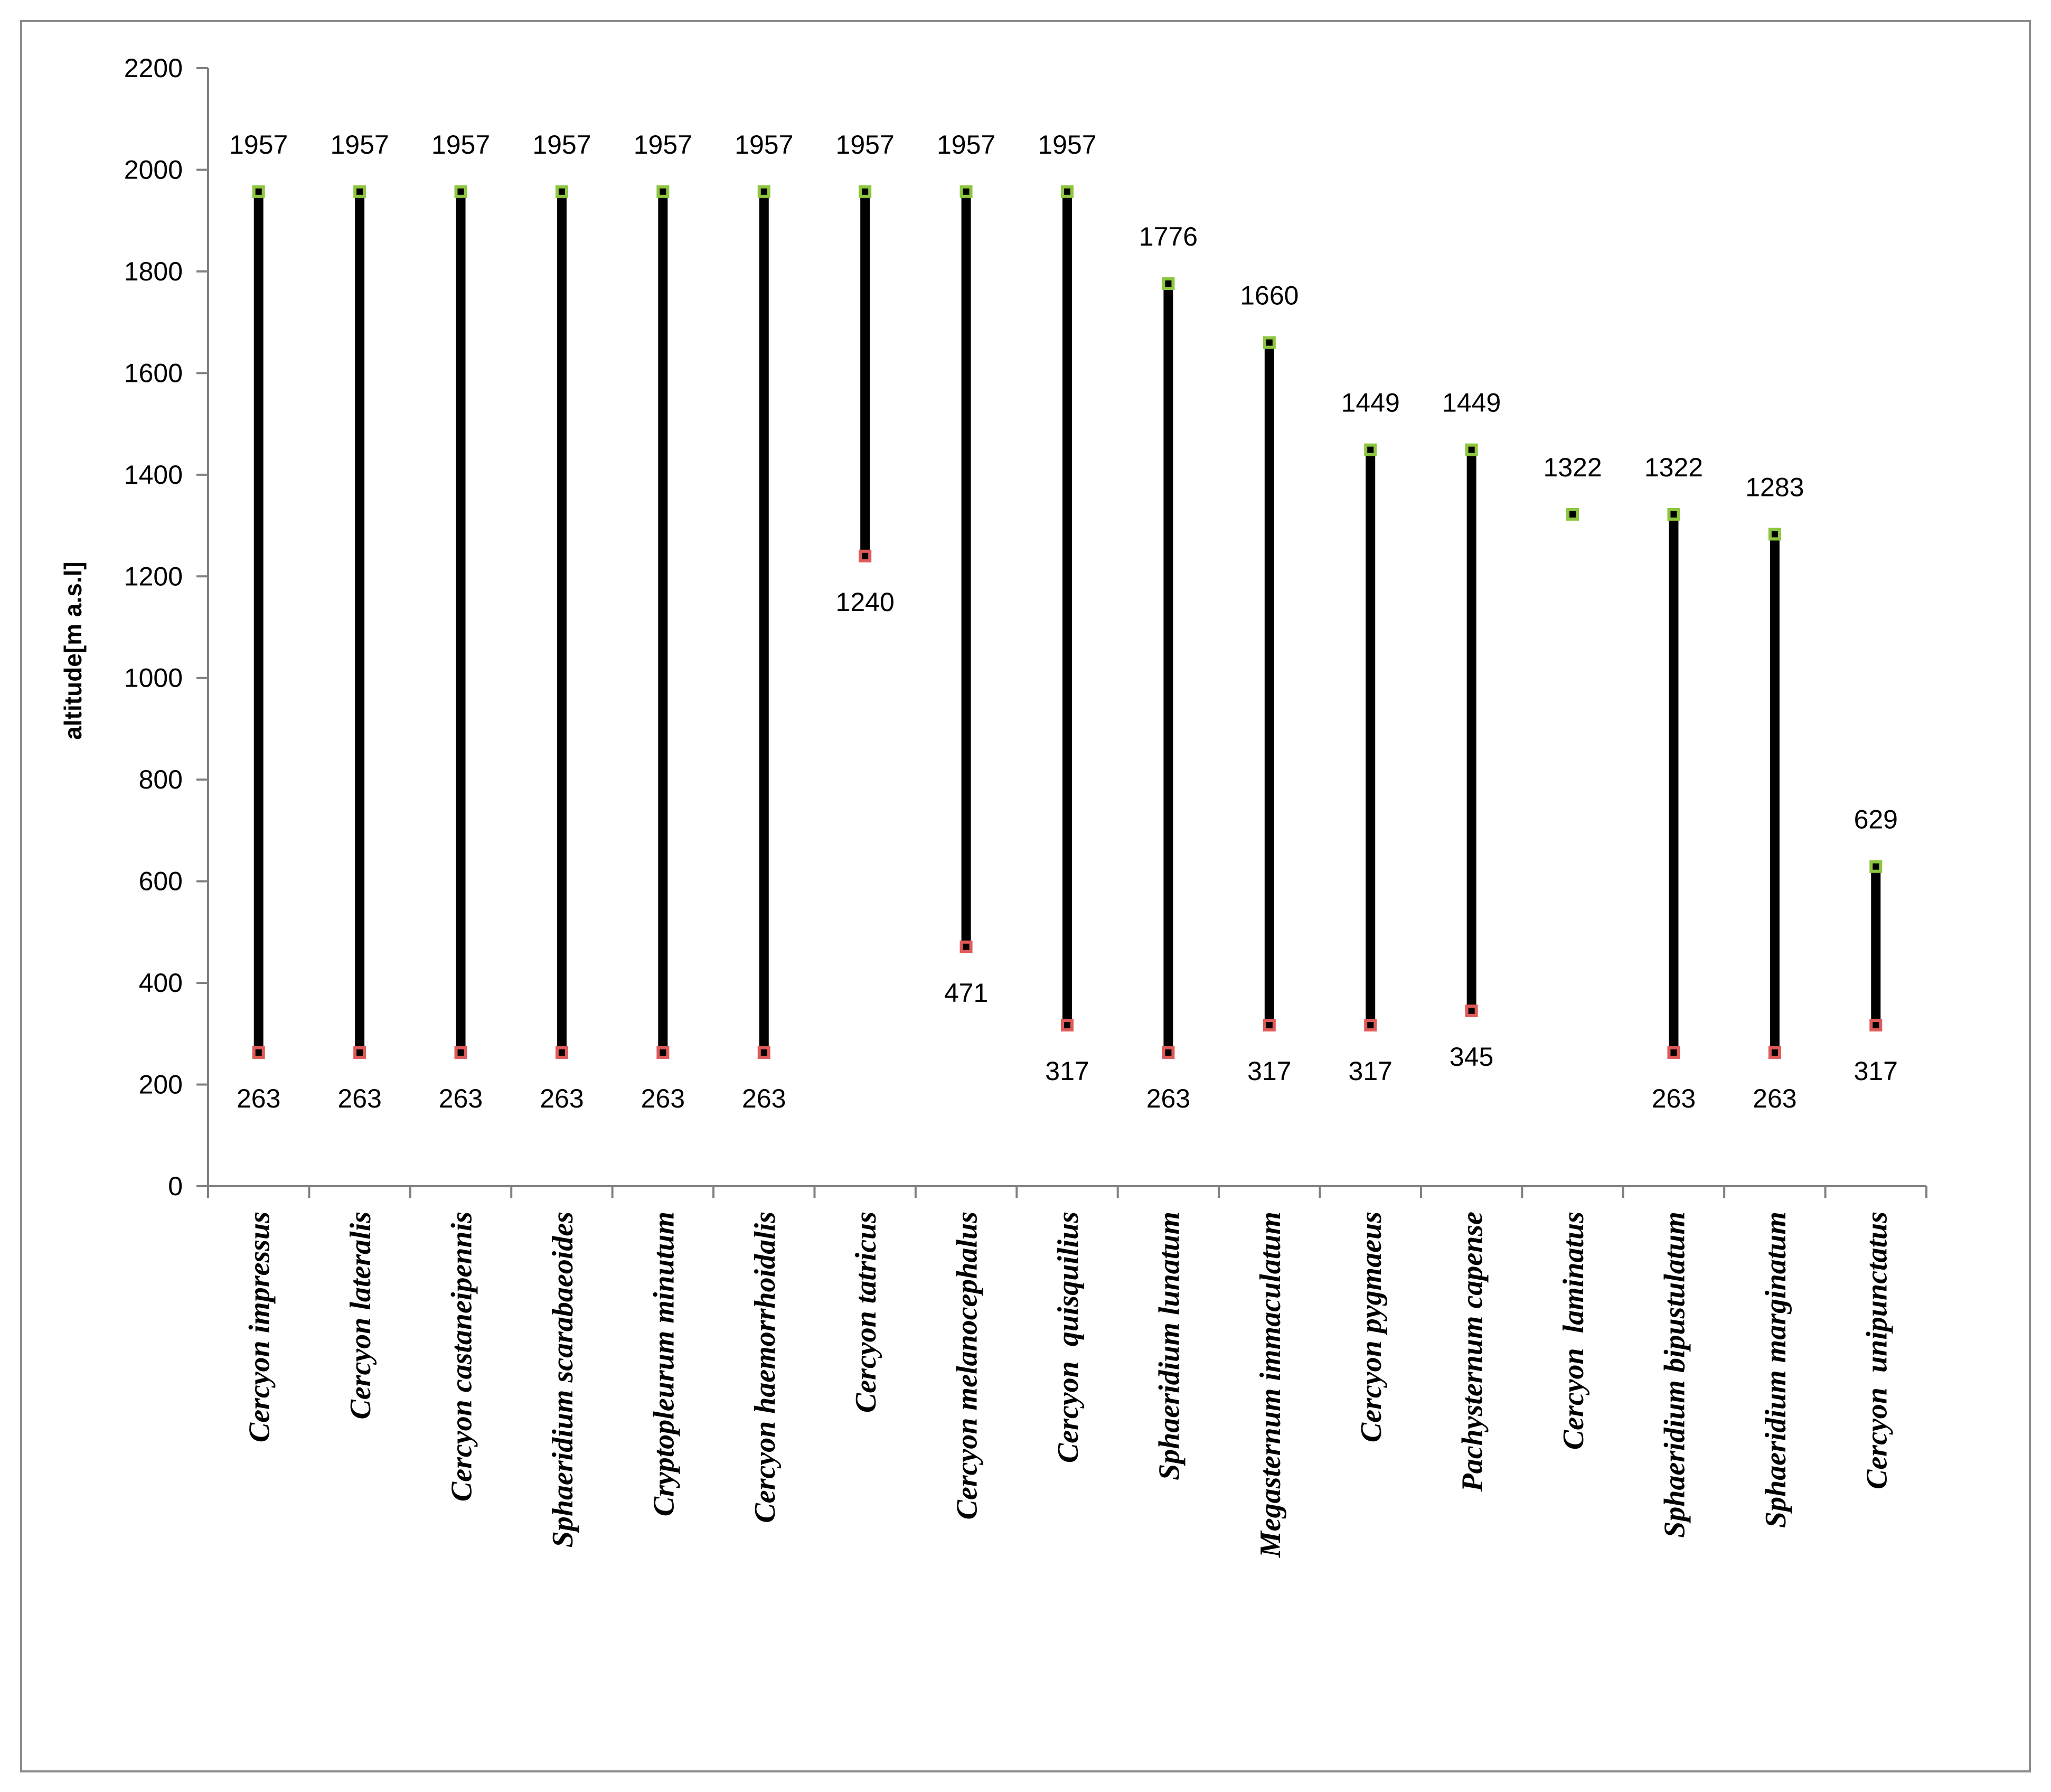  I want to click on category-label: Megasternum immaculatum, so click(1270, 1385).